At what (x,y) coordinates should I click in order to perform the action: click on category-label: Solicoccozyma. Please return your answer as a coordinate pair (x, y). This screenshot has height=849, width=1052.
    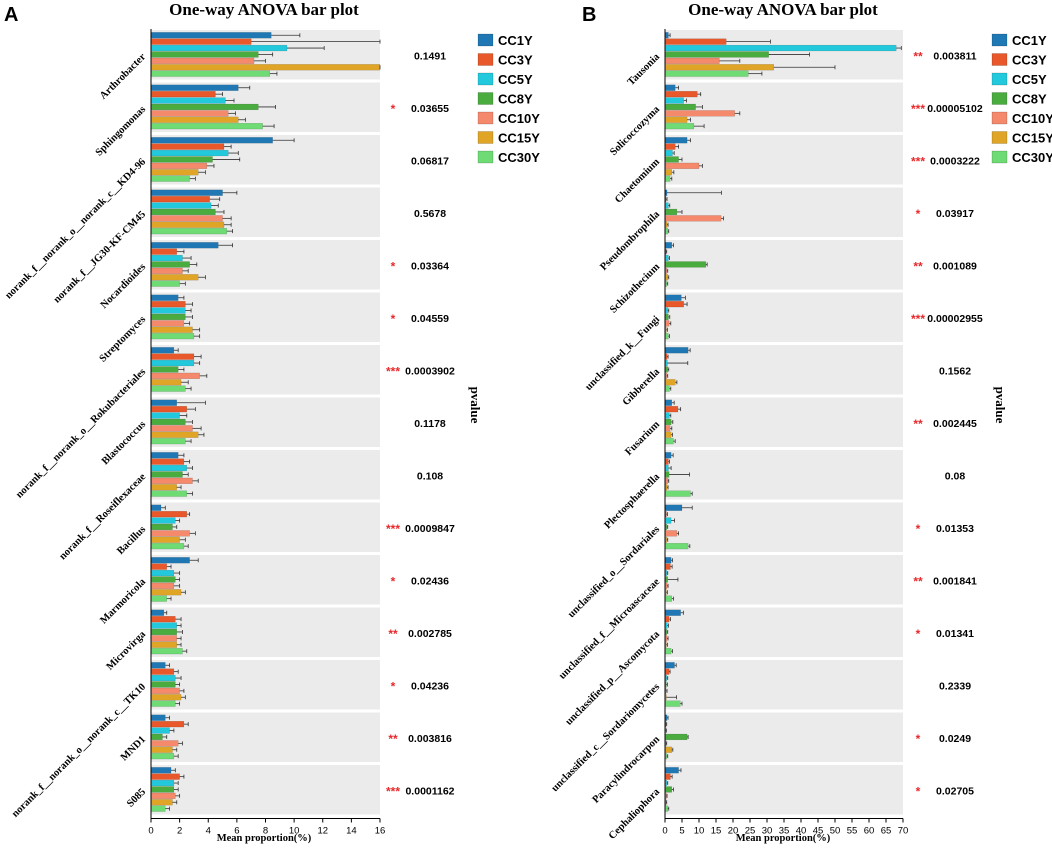
    Looking at the image, I should click on (635, 131).